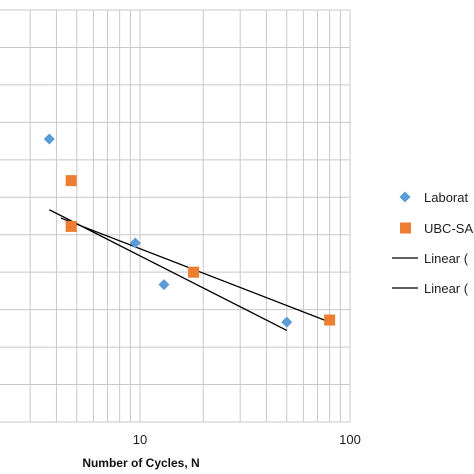 The image size is (474, 474). What do you see at coordinates (405, 197) in the screenshot?
I see `legend-diamond-swatch` at bounding box center [405, 197].